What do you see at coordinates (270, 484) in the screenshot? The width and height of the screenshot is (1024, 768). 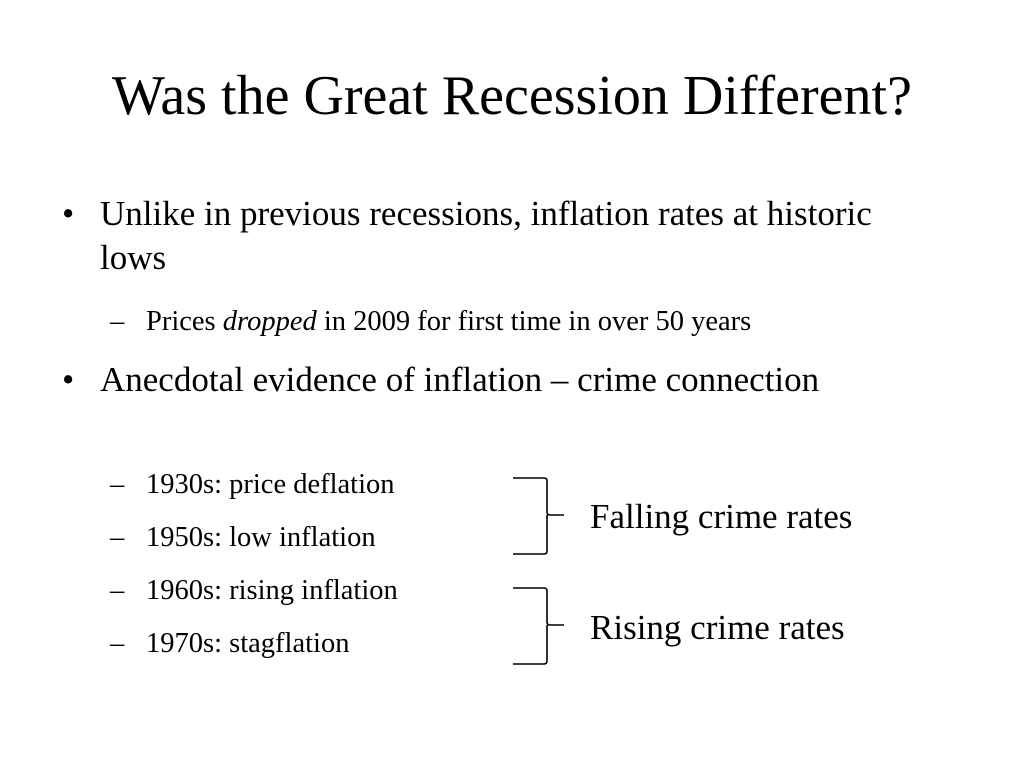 I see `sub-bullet-text: 1930s: price deflation` at bounding box center [270, 484].